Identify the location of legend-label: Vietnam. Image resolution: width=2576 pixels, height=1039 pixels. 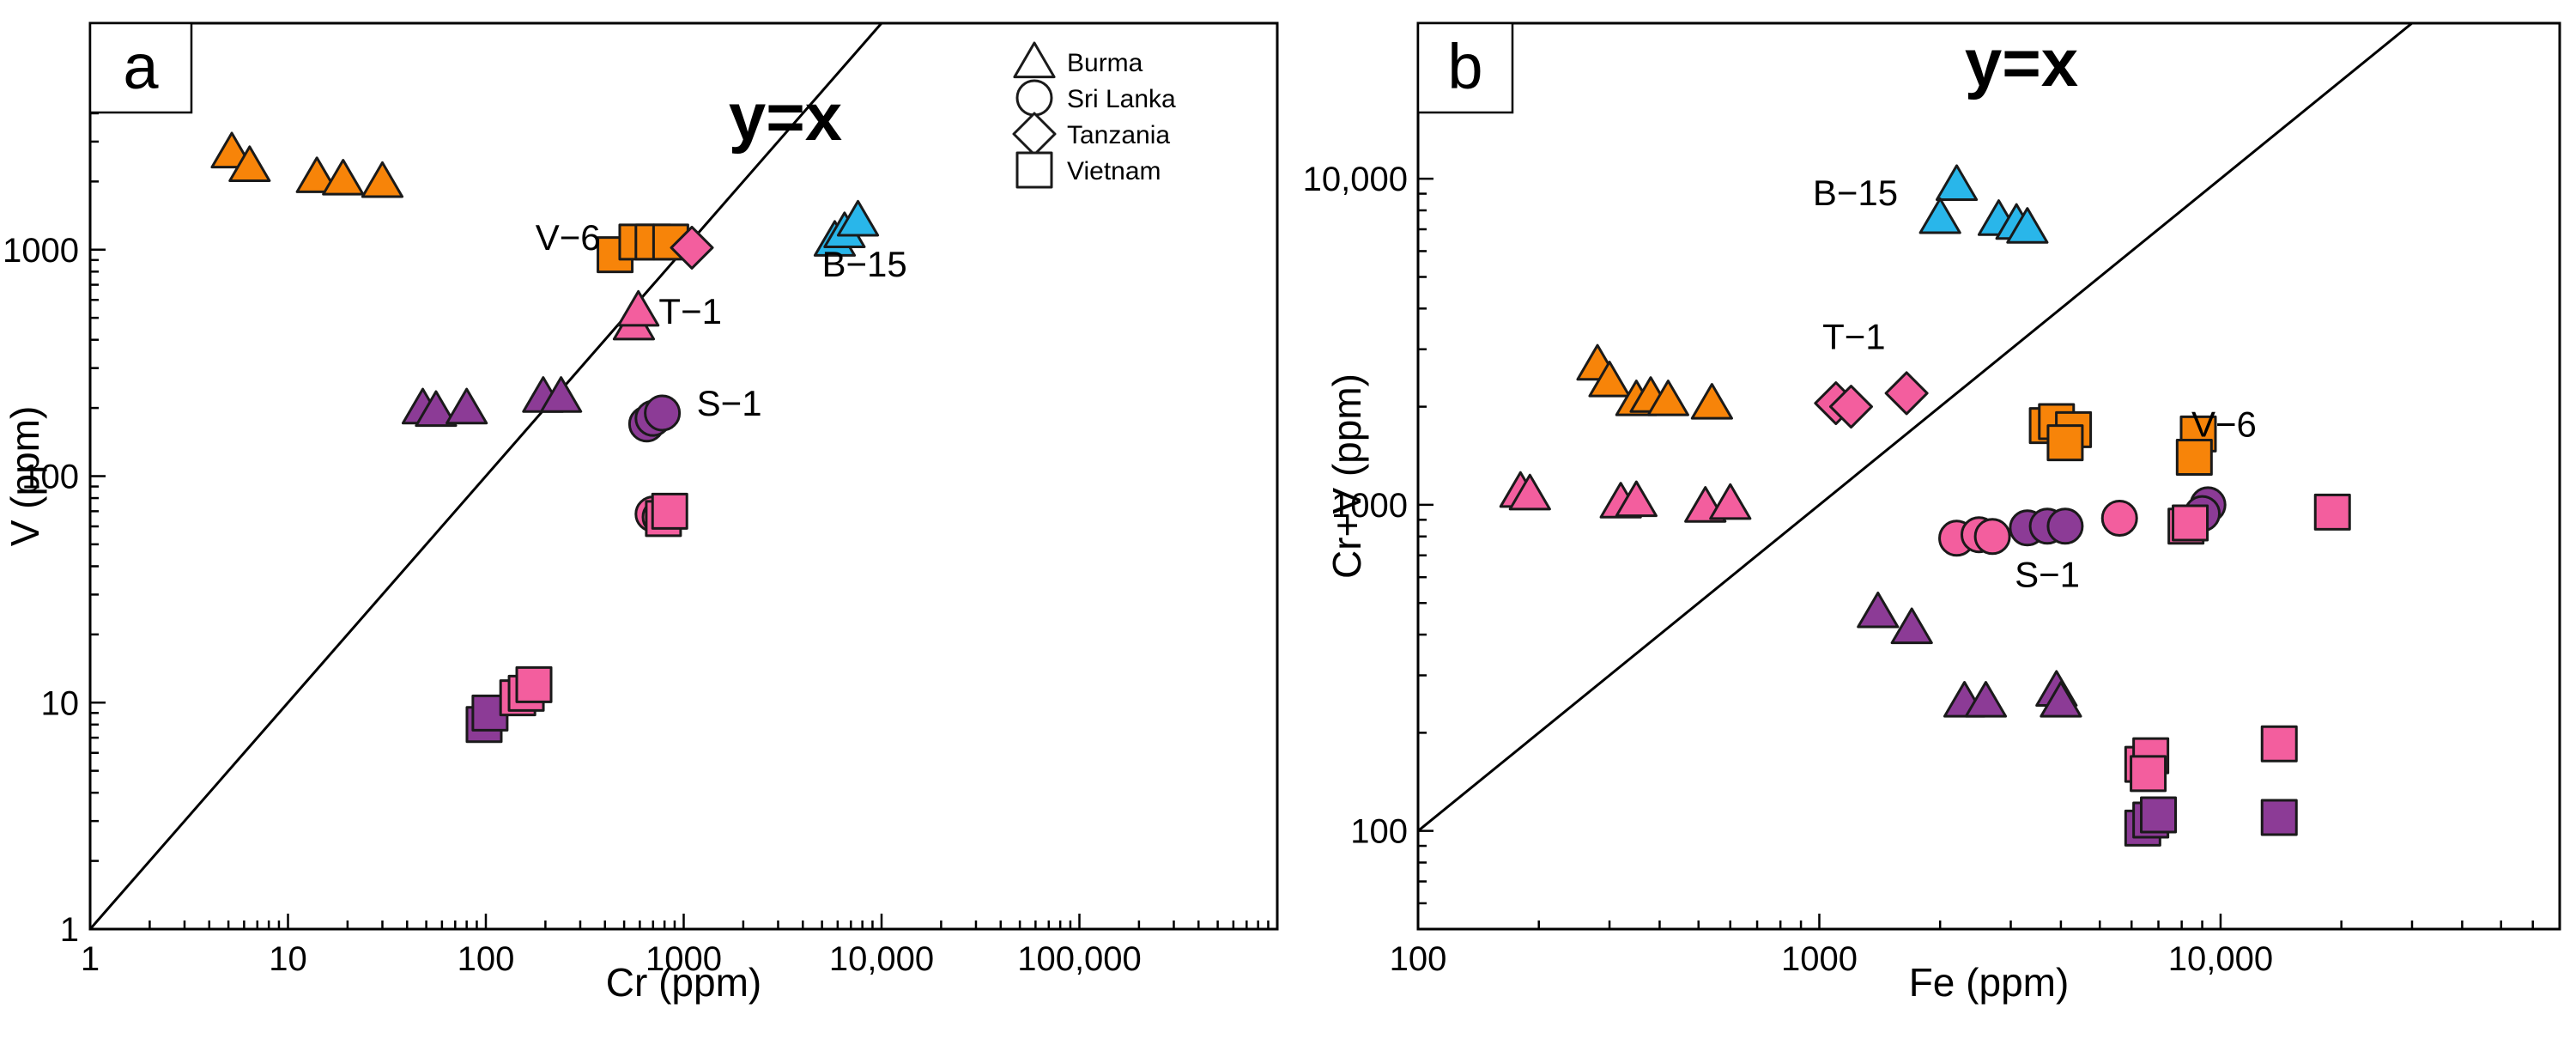
(1114, 171).